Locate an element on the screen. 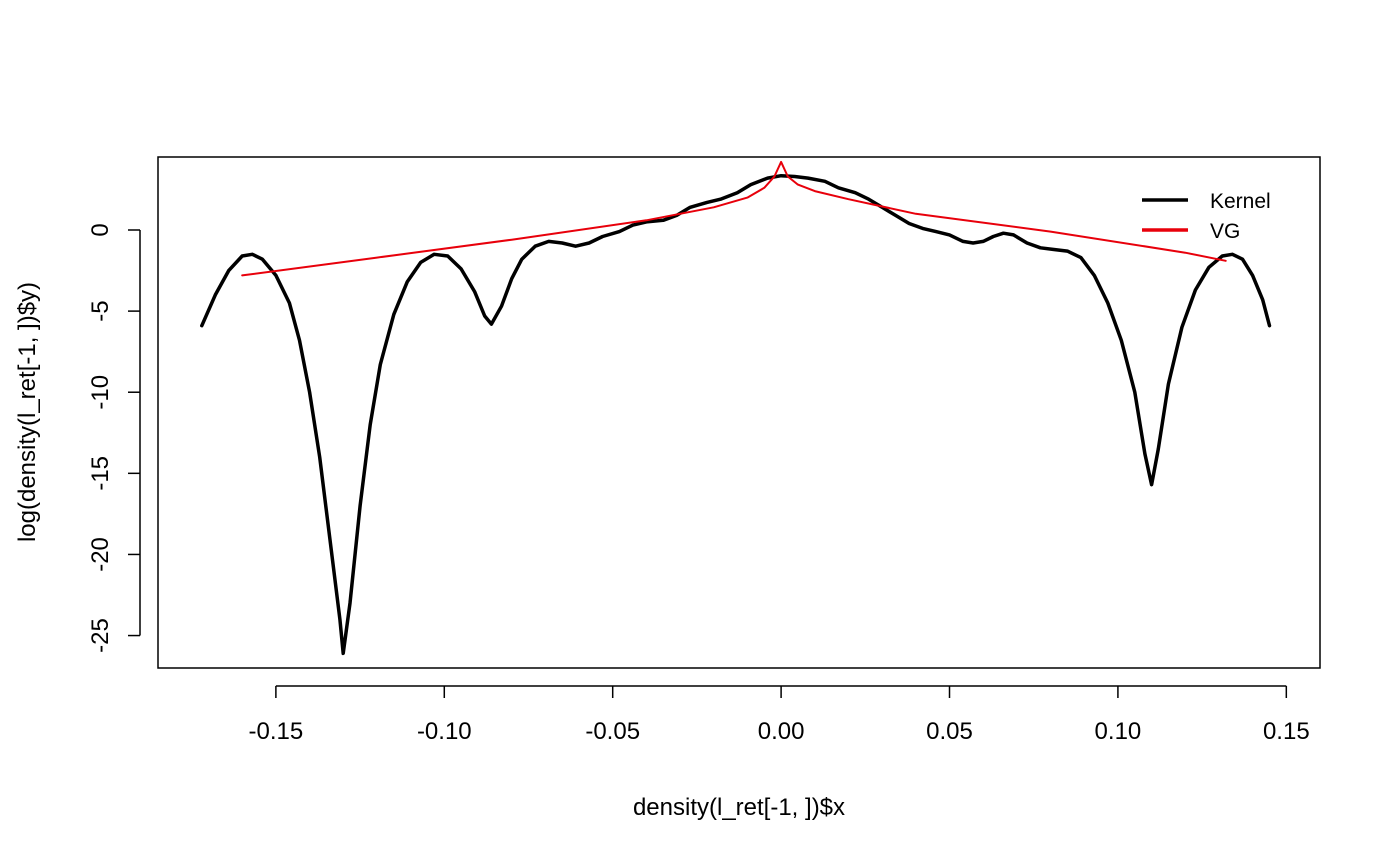 This screenshot has height=865, width=1400. y-axis-title: log(density(l_ret[-1, ])$y) is located at coordinates (27, 412).